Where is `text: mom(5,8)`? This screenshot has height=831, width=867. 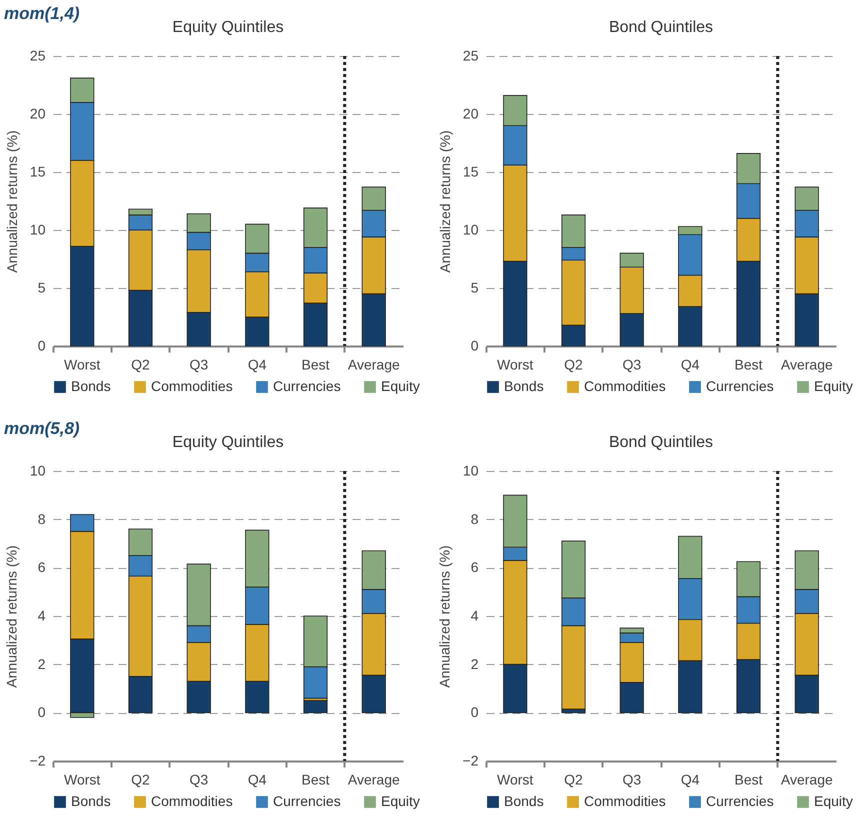 text: mom(5,8) is located at coordinates (42, 429).